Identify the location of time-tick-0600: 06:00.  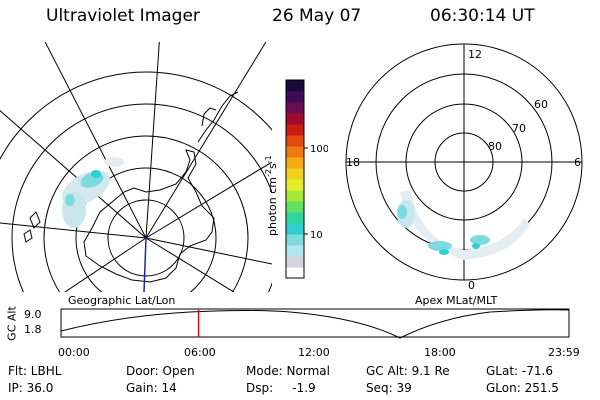
(200, 352).